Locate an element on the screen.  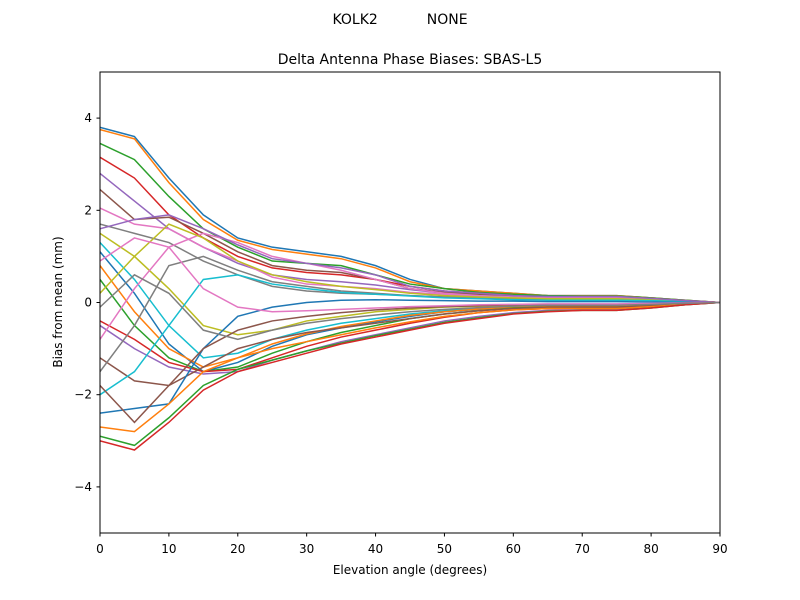
y-tick-label: 4 is located at coordinates (88, 118).